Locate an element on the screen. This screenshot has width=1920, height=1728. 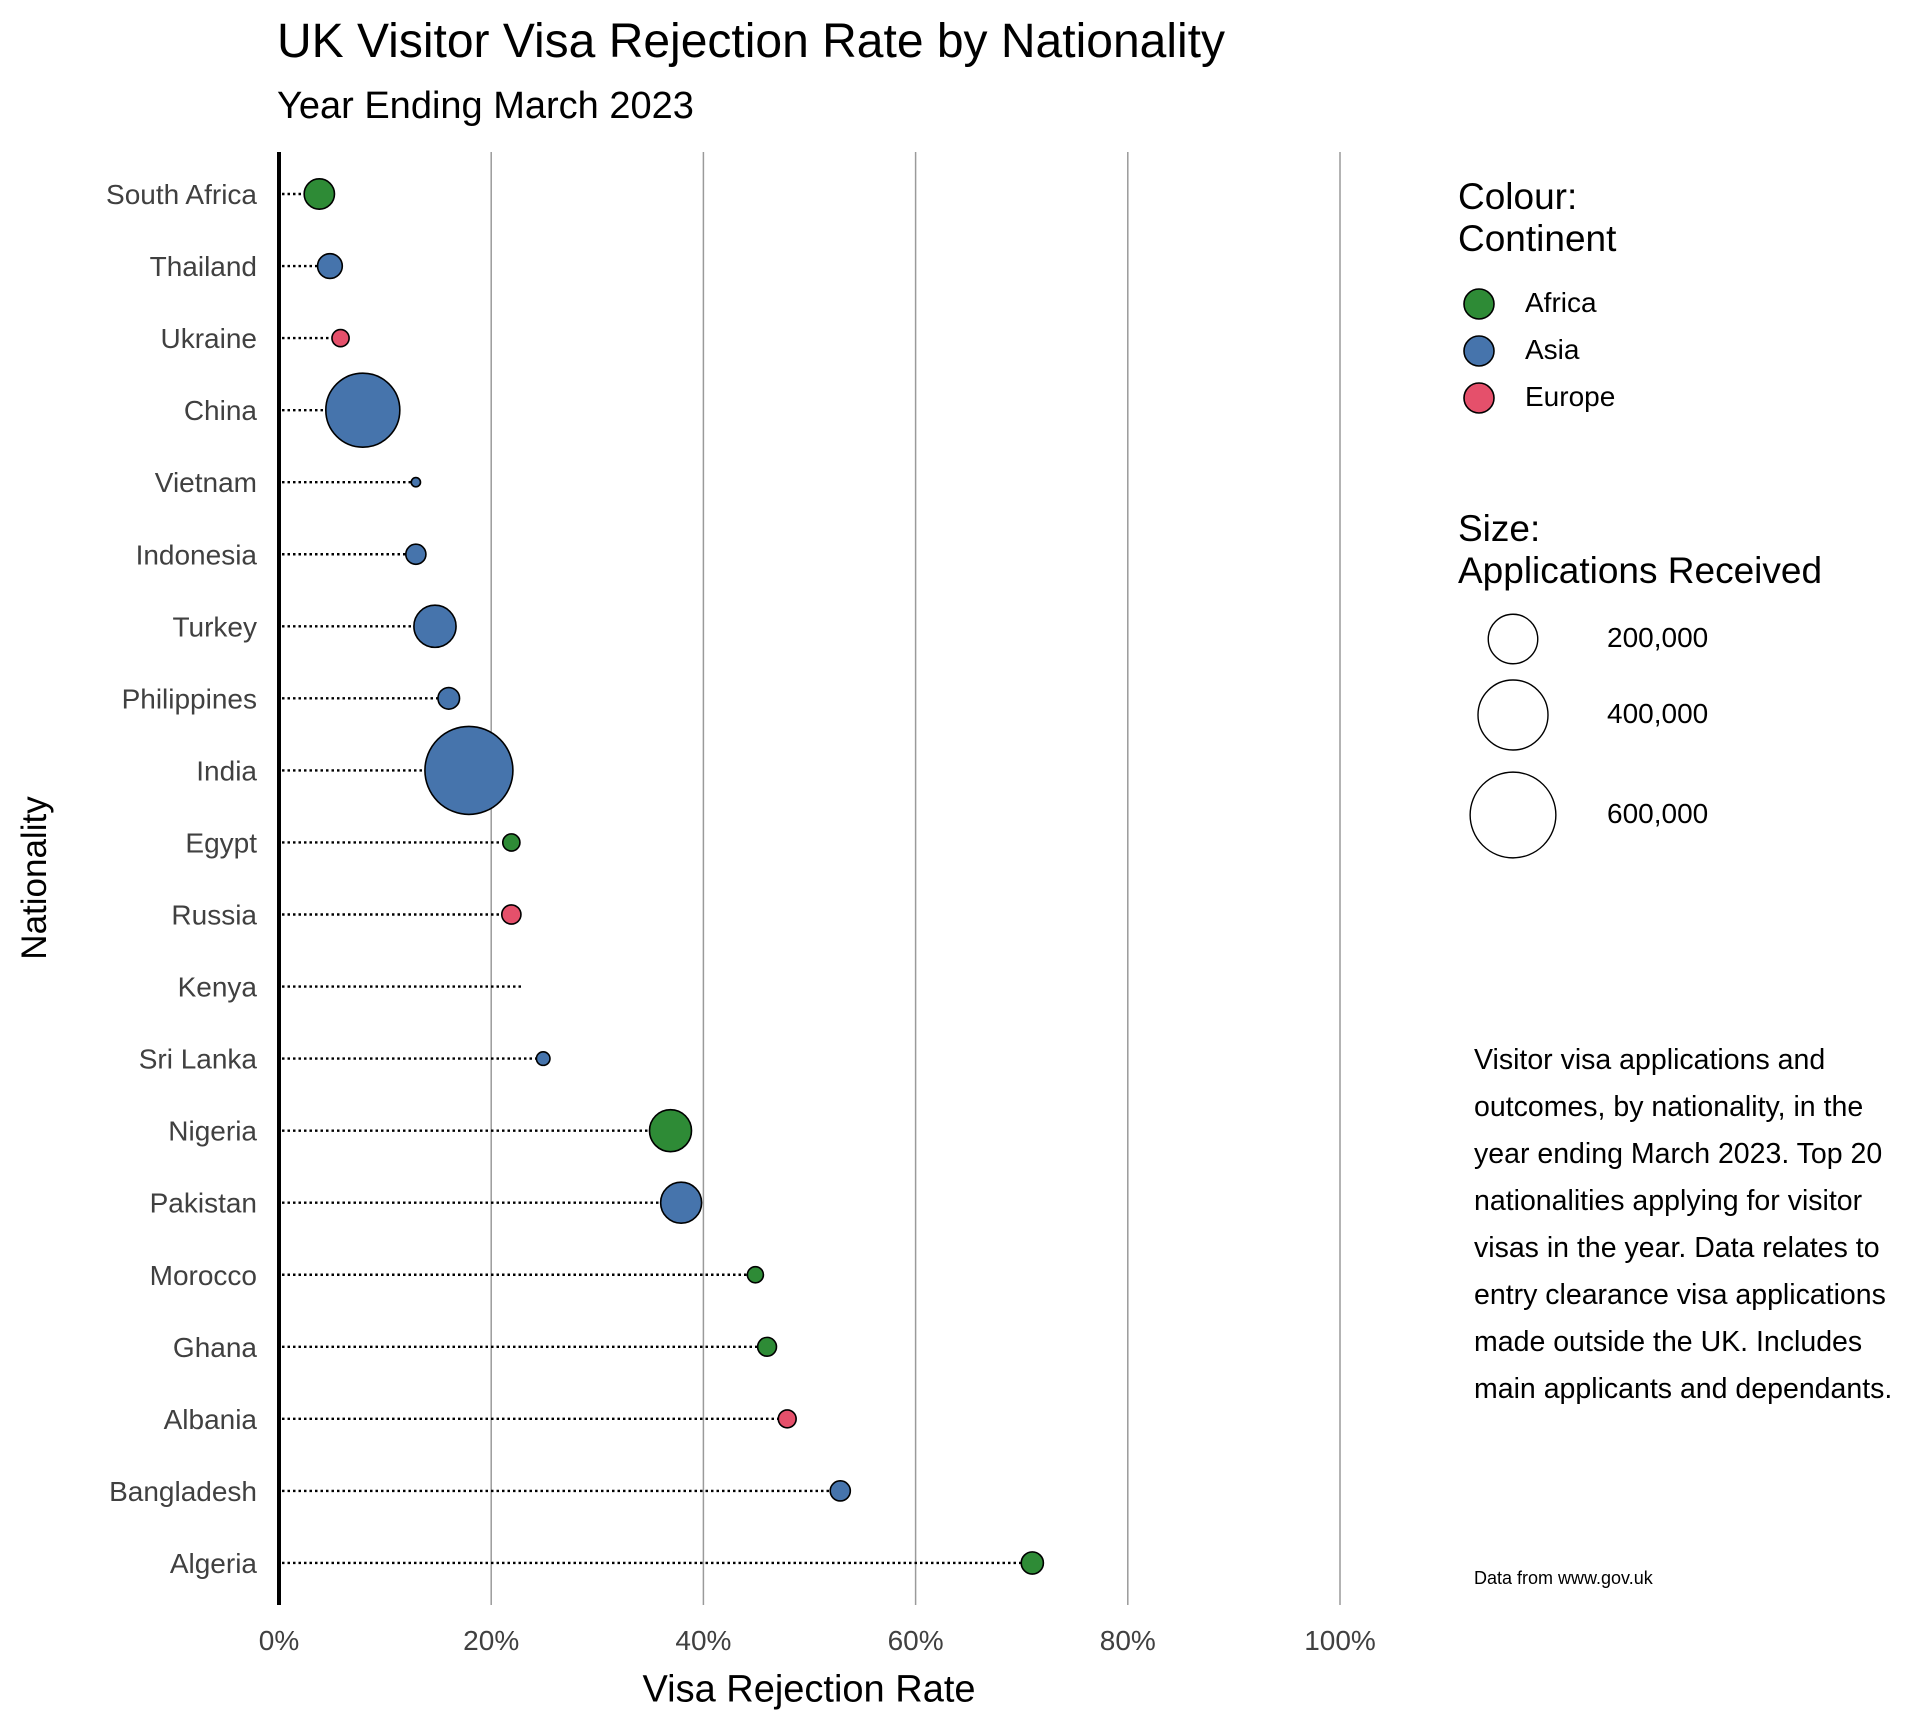
bubble-pakistan is located at coordinates (681, 1202).